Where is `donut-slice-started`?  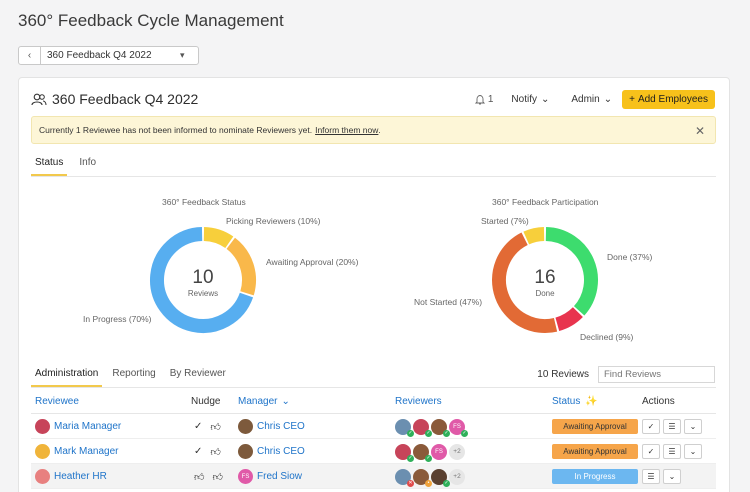
donut-slice-started is located at coordinates (534, 236).